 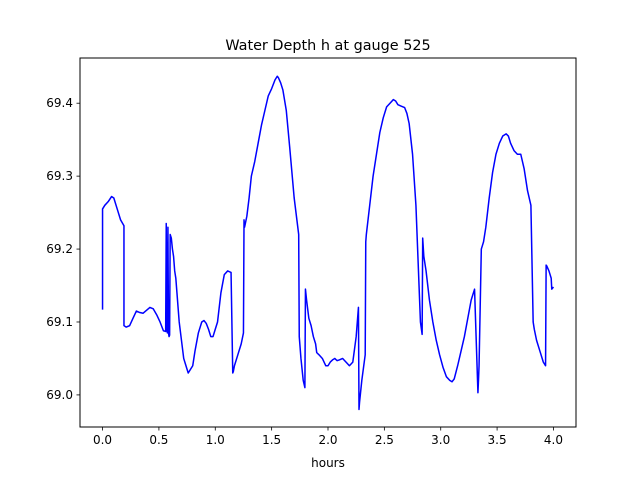 I want to click on x-tick-label: 1.5, so click(x=271, y=440).